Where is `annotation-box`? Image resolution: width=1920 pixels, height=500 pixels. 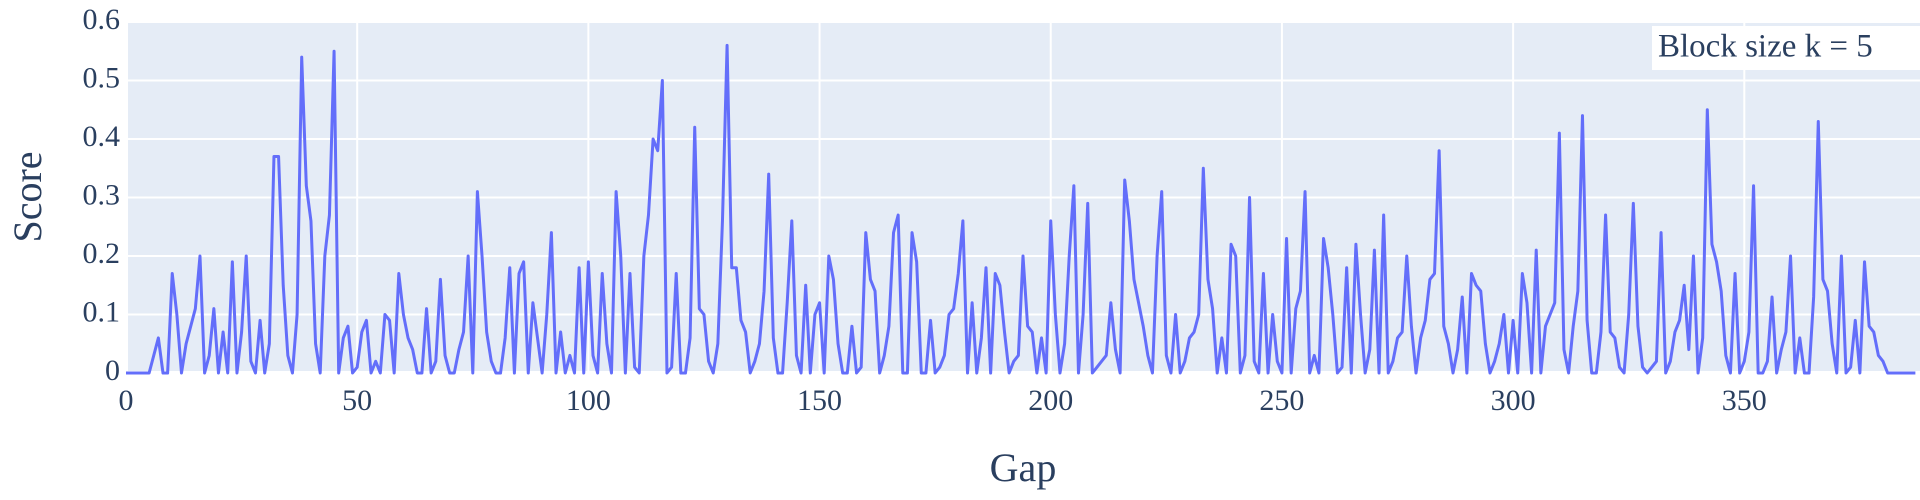 annotation-box is located at coordinates (1786, 48).